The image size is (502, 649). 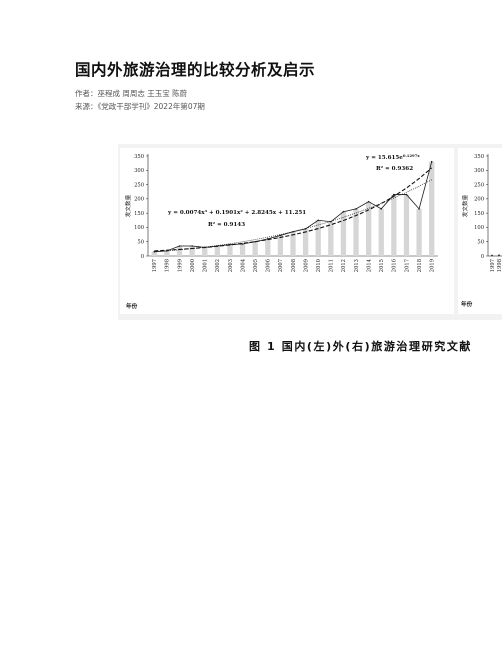 What do you see at coordinates (256, 265) in the screenshot?
I see `left-x-tick-label: 2005` at bounding box center [256, 265].